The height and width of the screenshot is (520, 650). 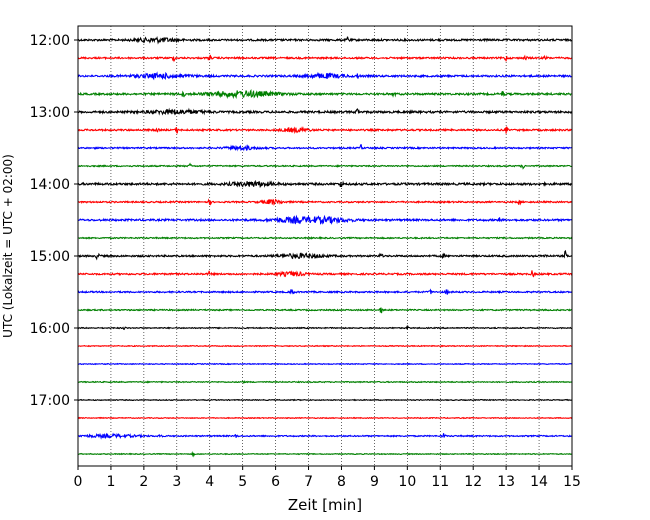 I want to click on y-axis-label: UTC (Lokalzeit = UTC + 02:00), so click(x=8, y=246).